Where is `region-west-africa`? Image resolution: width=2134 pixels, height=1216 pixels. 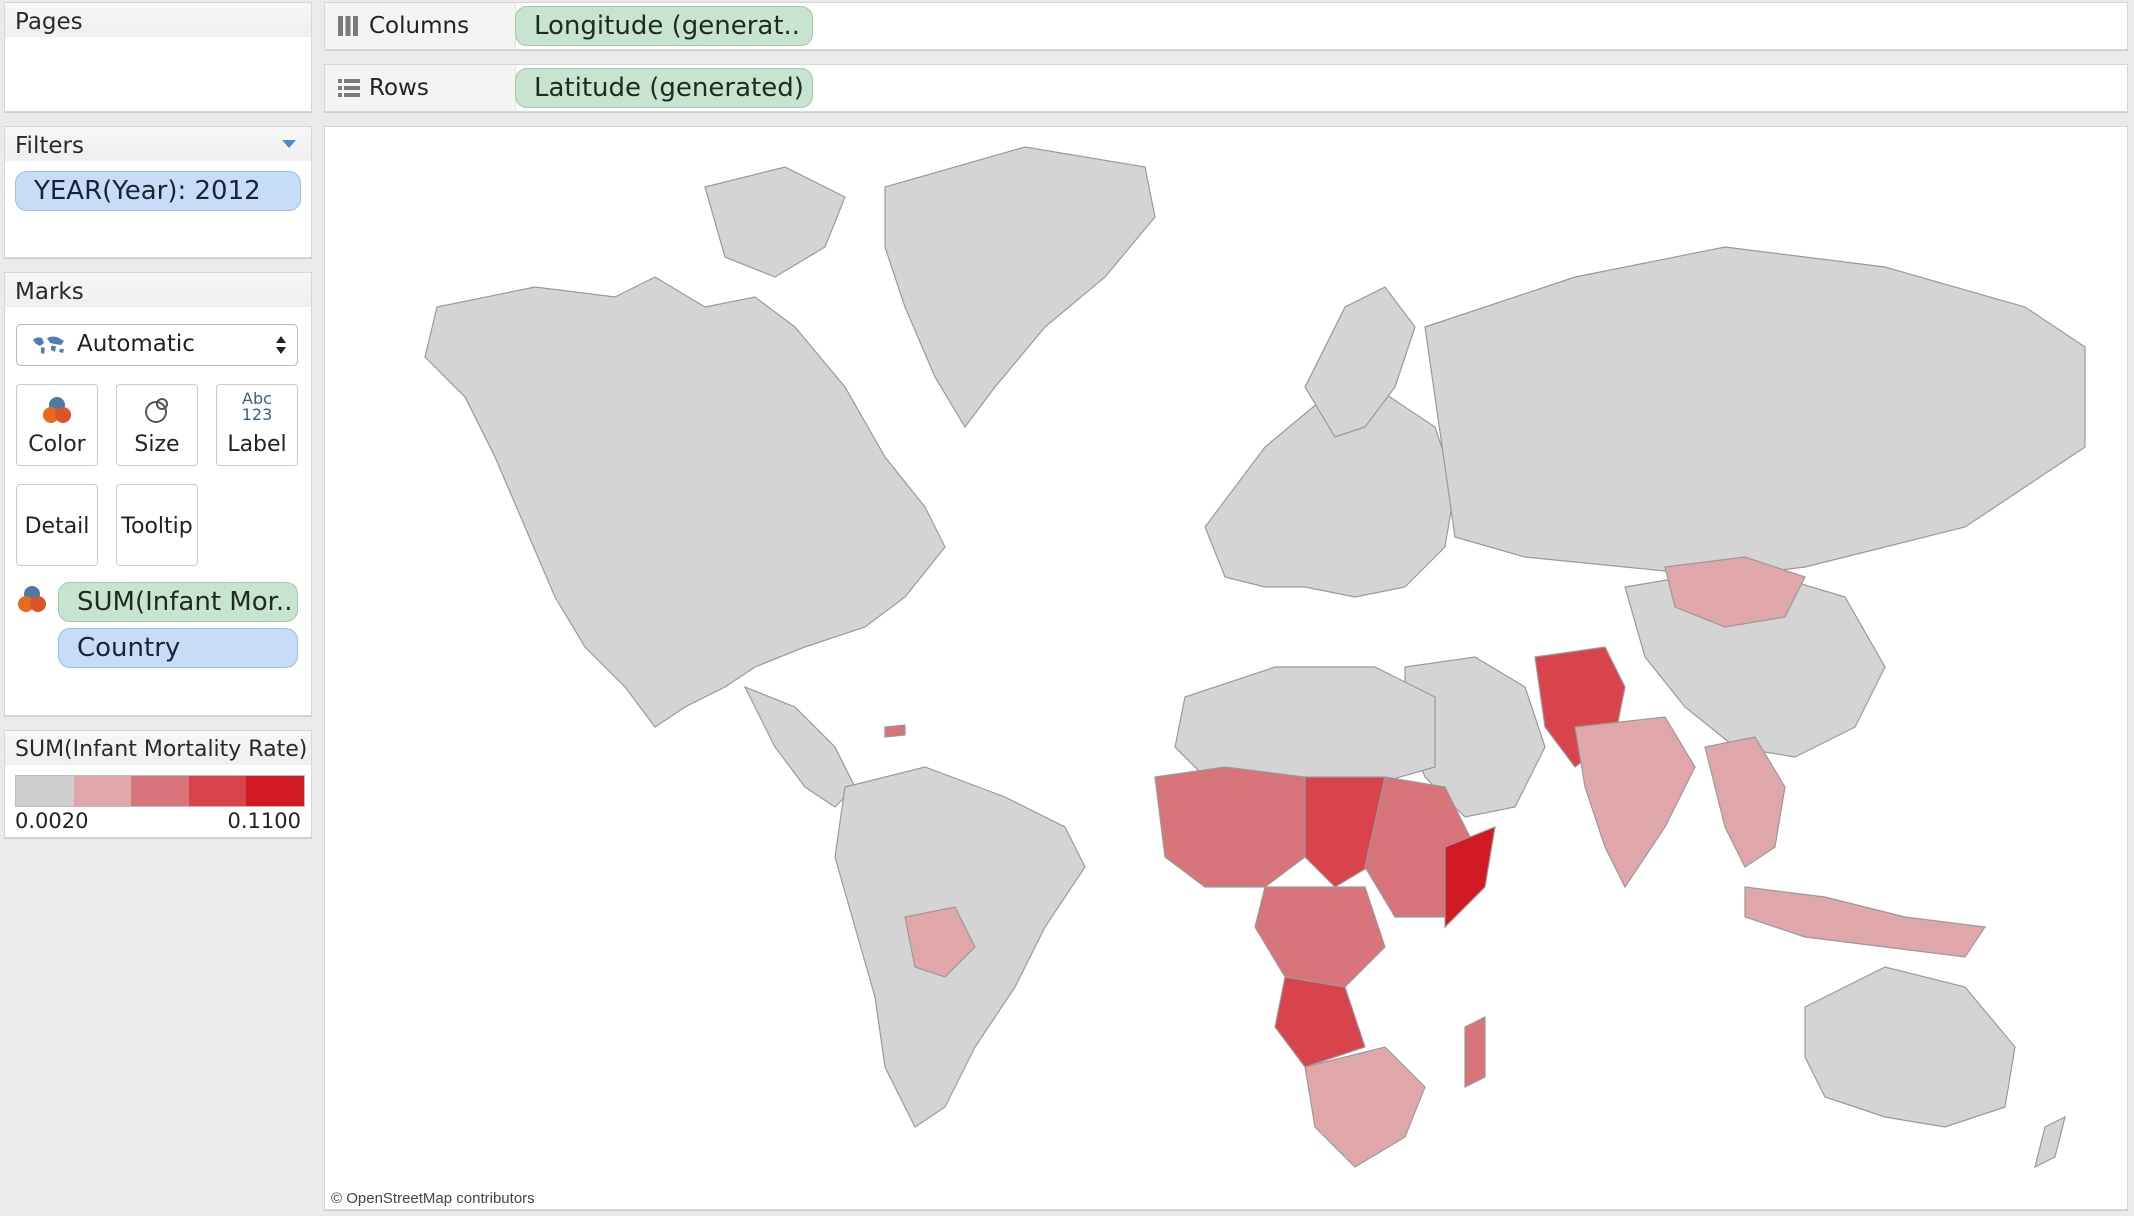 region-west-africa is located at coordinates (1230, 827).